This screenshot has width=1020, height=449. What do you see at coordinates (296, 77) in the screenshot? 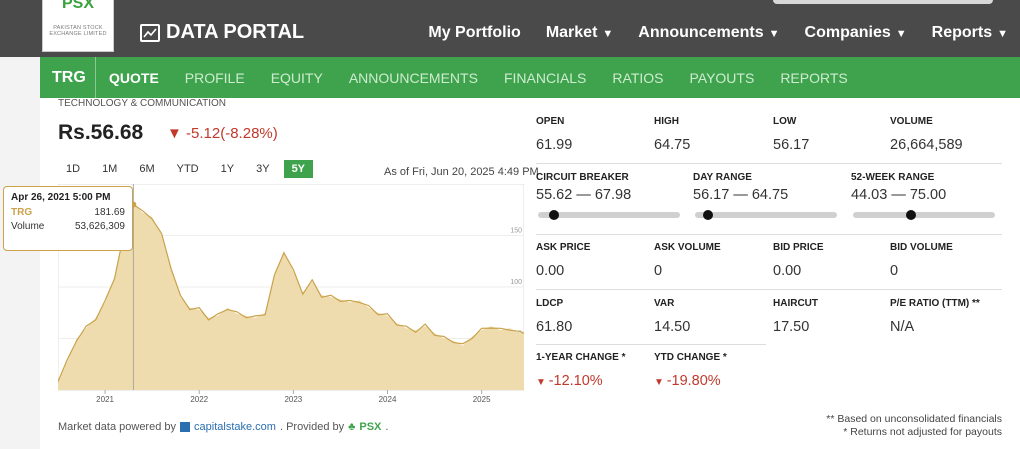
I see `tab-equity: EQUITY` at bounding box center [296, 77].